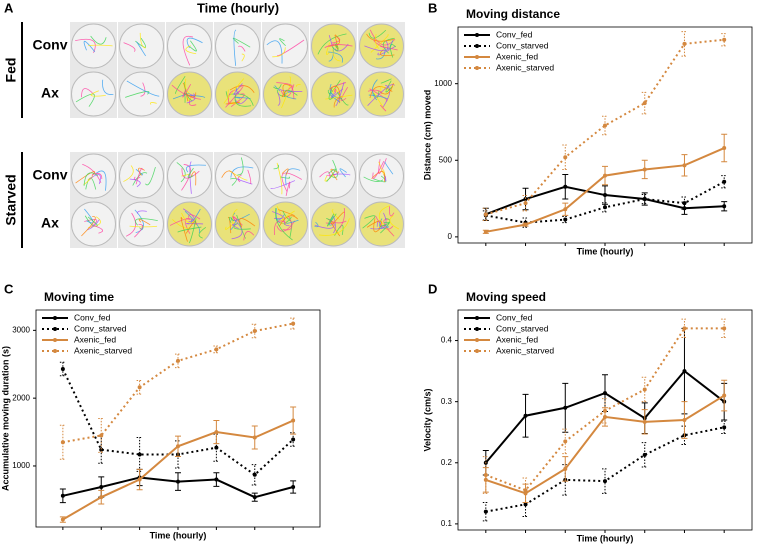 This screenshot has height=549, width=758. Describe the element at coordinates (103, 350) in the screenshot. I see `legend-label: Axenic_starved` at that location.